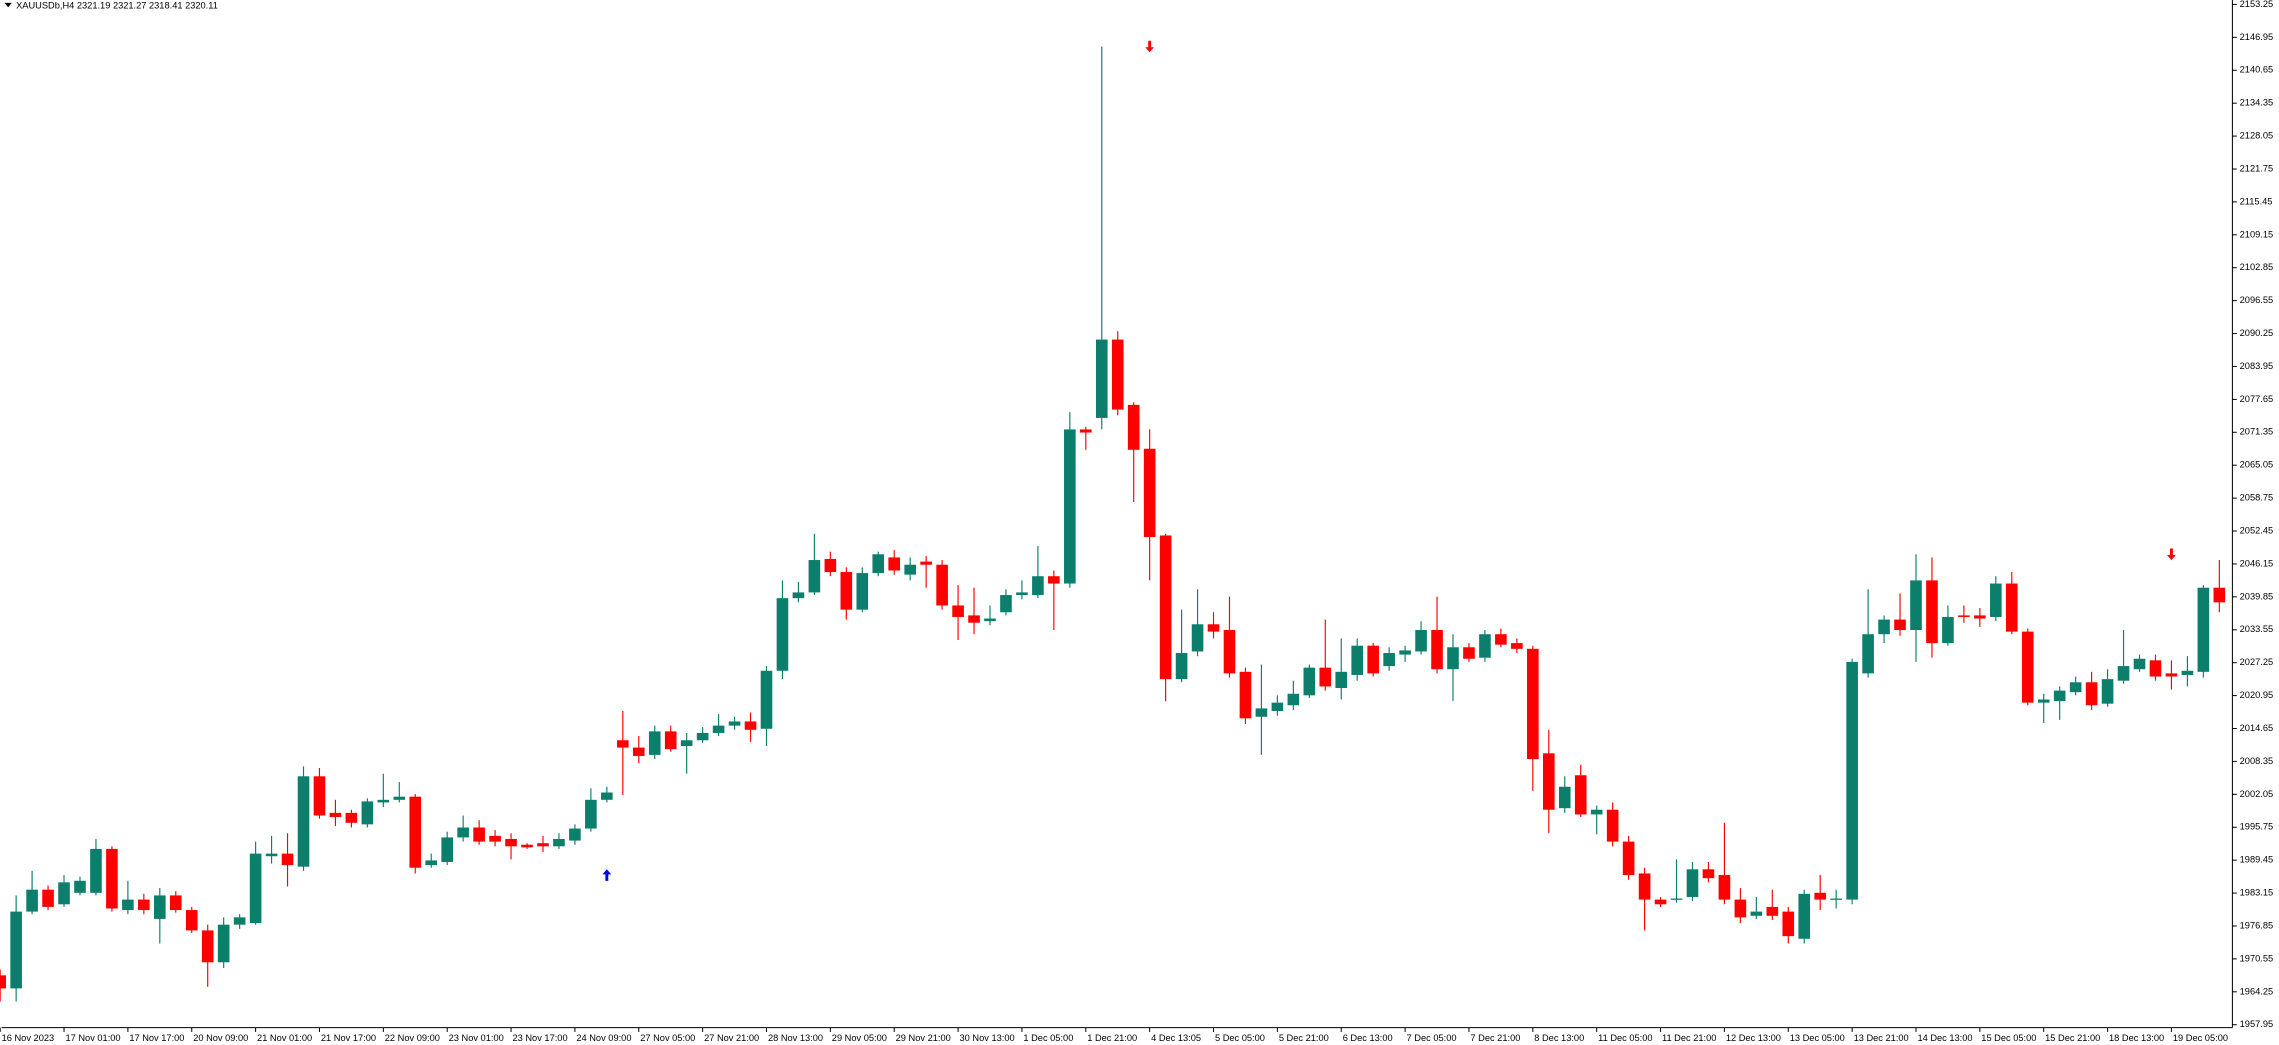 Image resolution: width=2279 pixels, height=1045 pixels. What do you see at coordinates (1048, 1038) in the screenshot?
I see `x-tick-label: 1 Dec 05:00` at bounding box center [1048, 1038].